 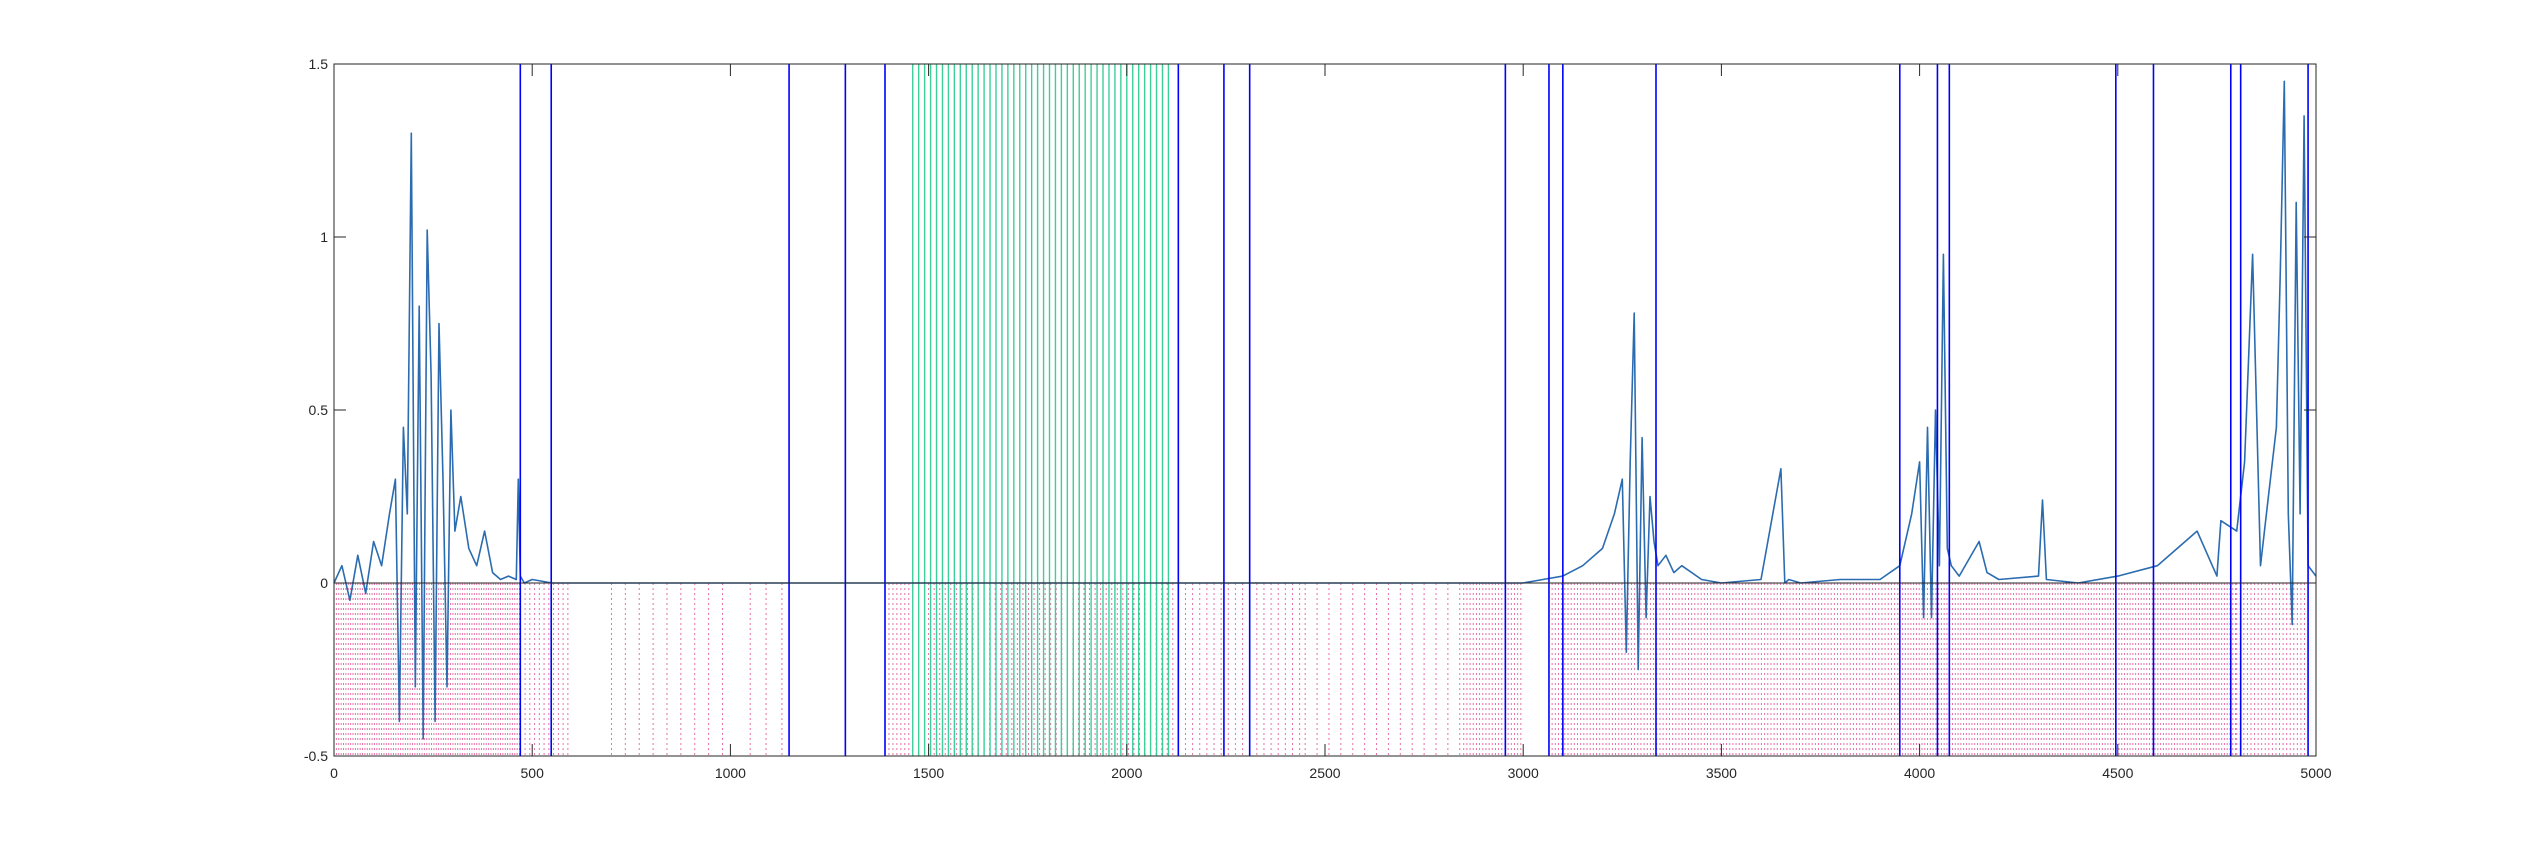 What do you see at coordinates (928, 773) in the screenshot?
I see `x-tick-label: 1500` at bounding box center [928, 773].